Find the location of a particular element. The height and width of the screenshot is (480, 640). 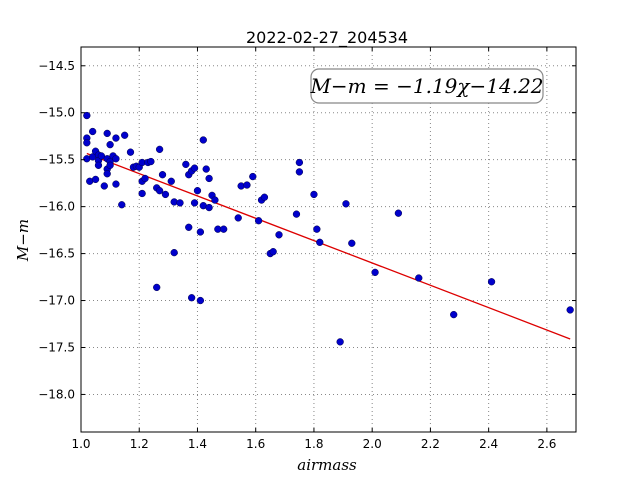

x-tick-label: 1.8 is located at coordinates (313, 444).